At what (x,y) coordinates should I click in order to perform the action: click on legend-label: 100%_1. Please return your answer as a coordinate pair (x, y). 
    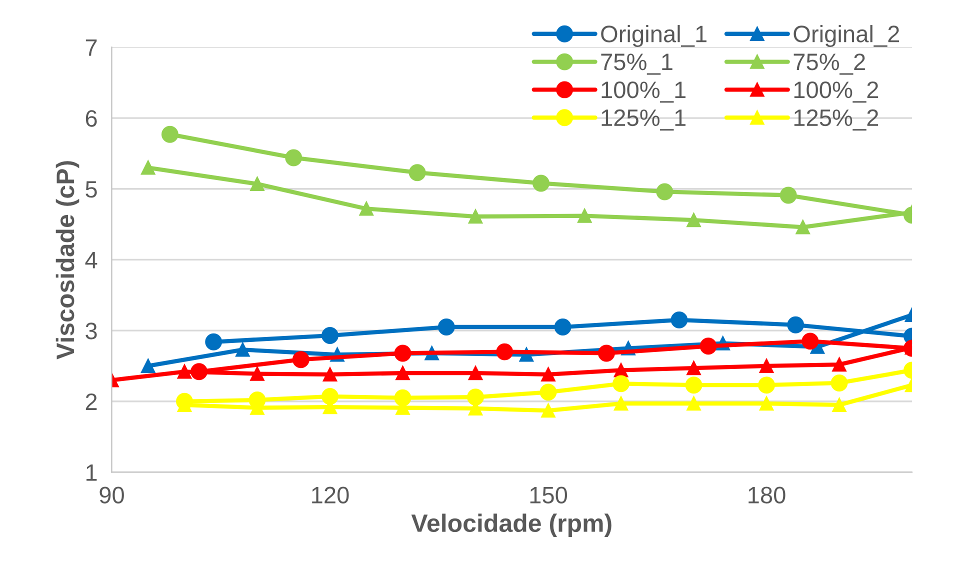
    Looking at the image, I should click on (644, 92).